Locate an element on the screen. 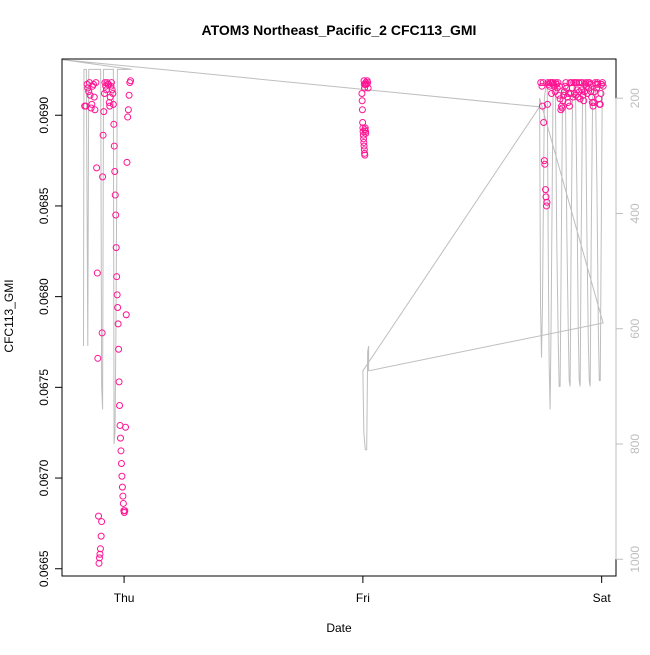 Image resolution: width=650 pixels, height=655 pixels. y2-tick-label: 200 is located at coordinates (635, 98).